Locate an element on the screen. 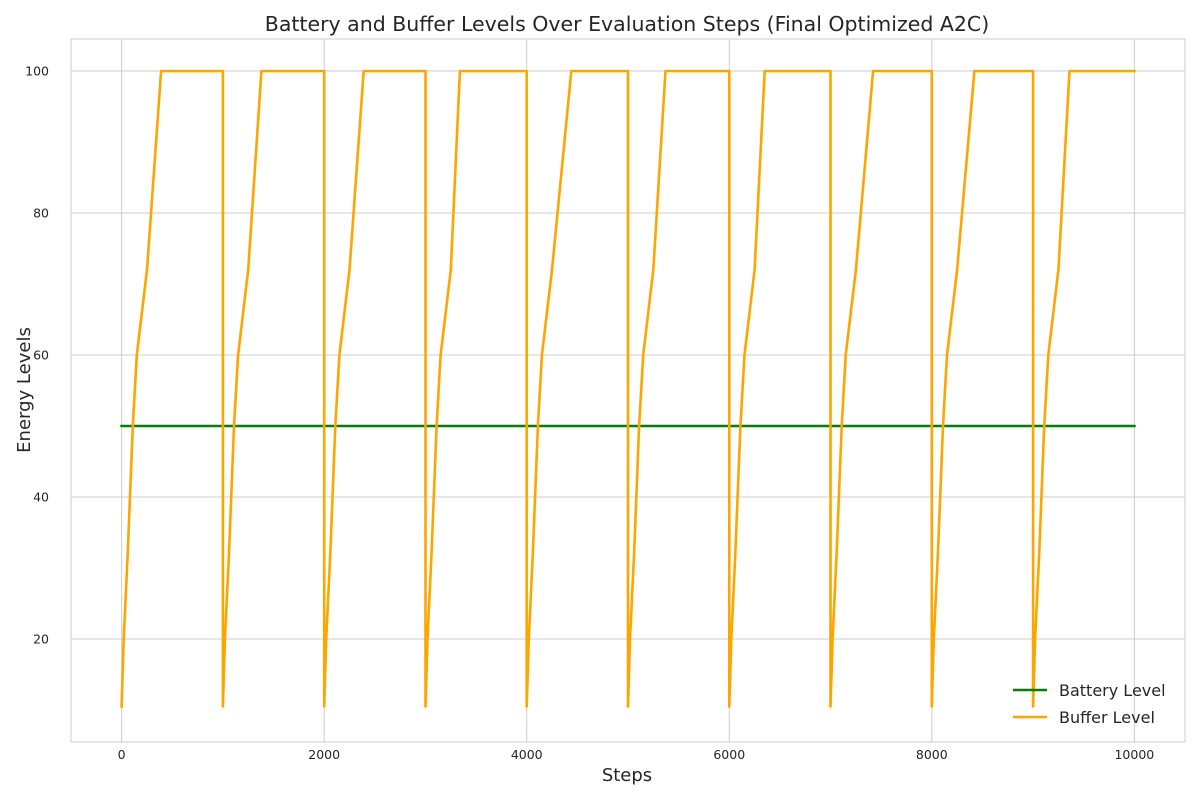 Image resolution: width=1200 pixels, height=800 pixels. x-tick-label: 4000 is located at coordinates (527, 754).